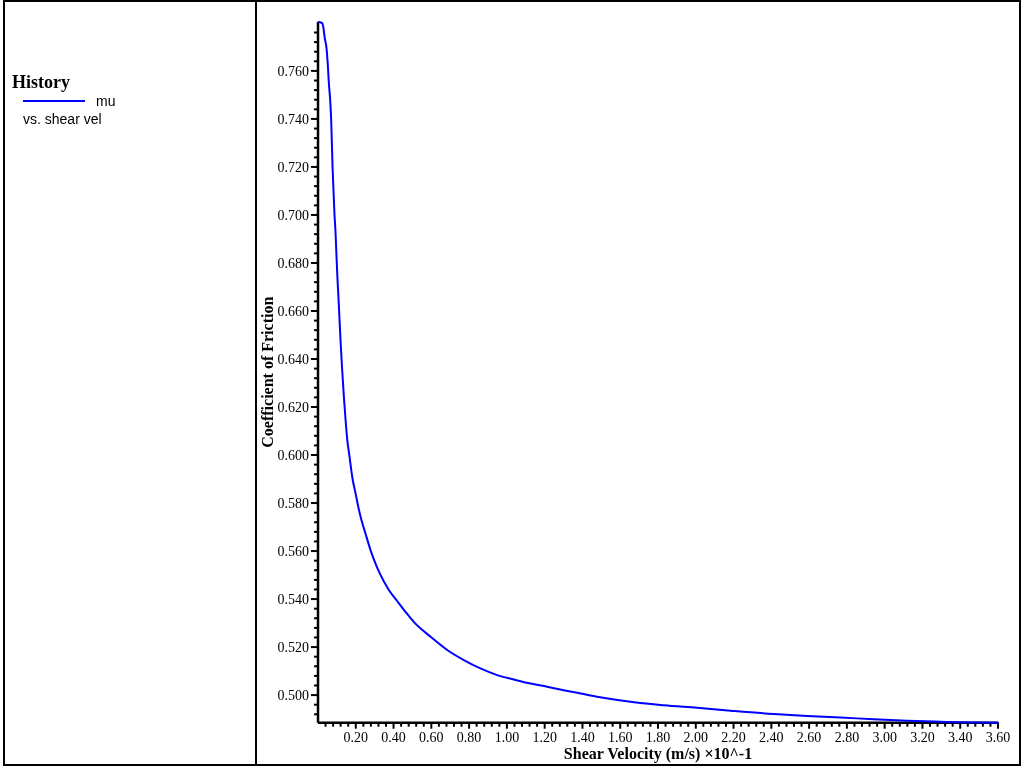  I want to click on x-tick-label: 0.20, so click(356, 737).